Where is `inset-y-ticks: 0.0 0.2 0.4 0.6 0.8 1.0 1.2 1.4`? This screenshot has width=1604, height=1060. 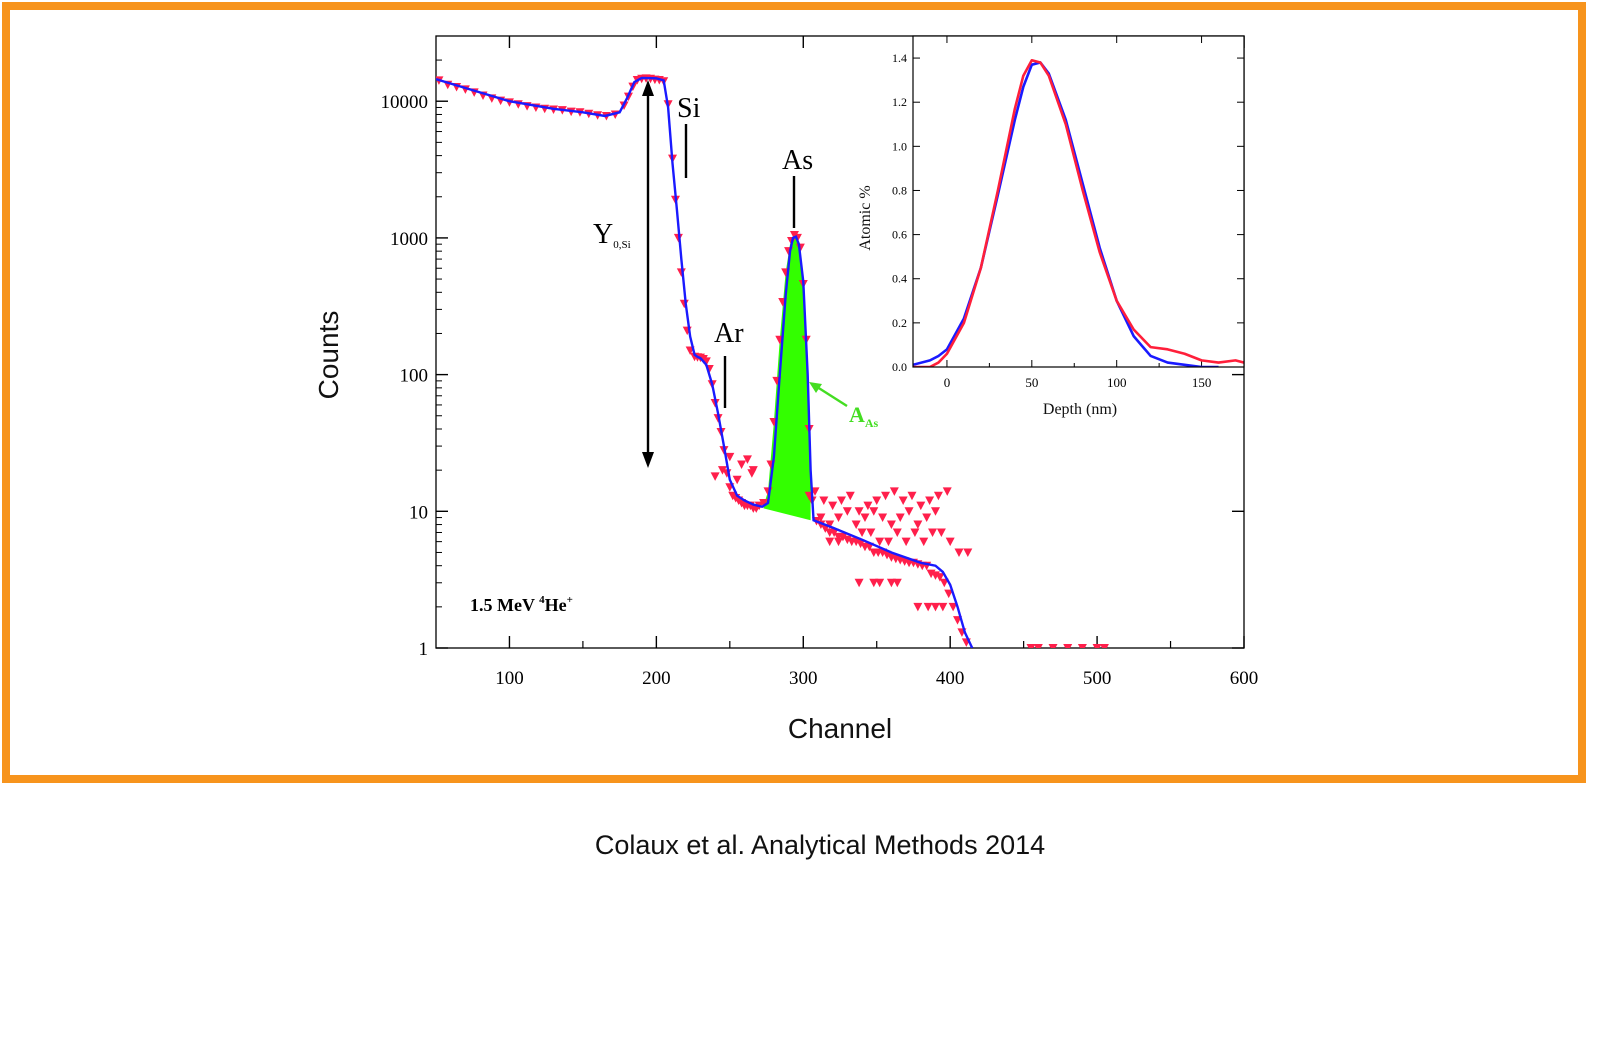
inset-y-ticks: 0.0 0.2 0.4 0.6 0.8 1.0 1.2 1.4 is located at coordinates (1068, 212).